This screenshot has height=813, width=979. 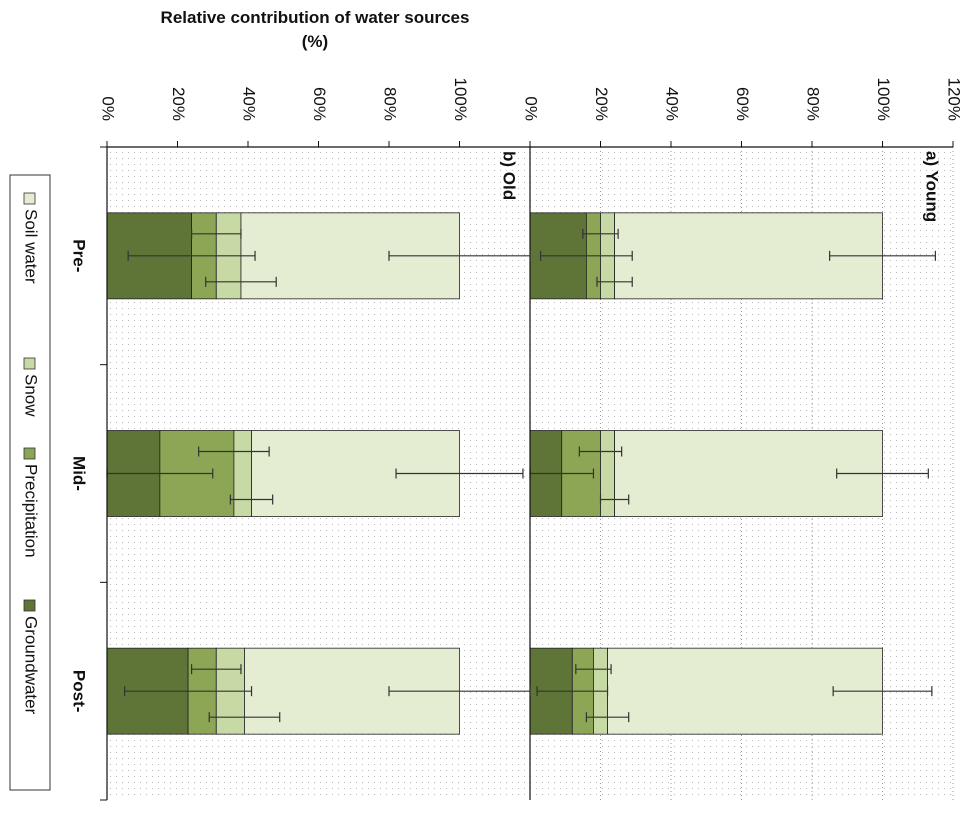 What do you see at coordinates (79, 255) in the screenshot?
I see `x-tick-label: Pre-` at bounding box center [79, 255].